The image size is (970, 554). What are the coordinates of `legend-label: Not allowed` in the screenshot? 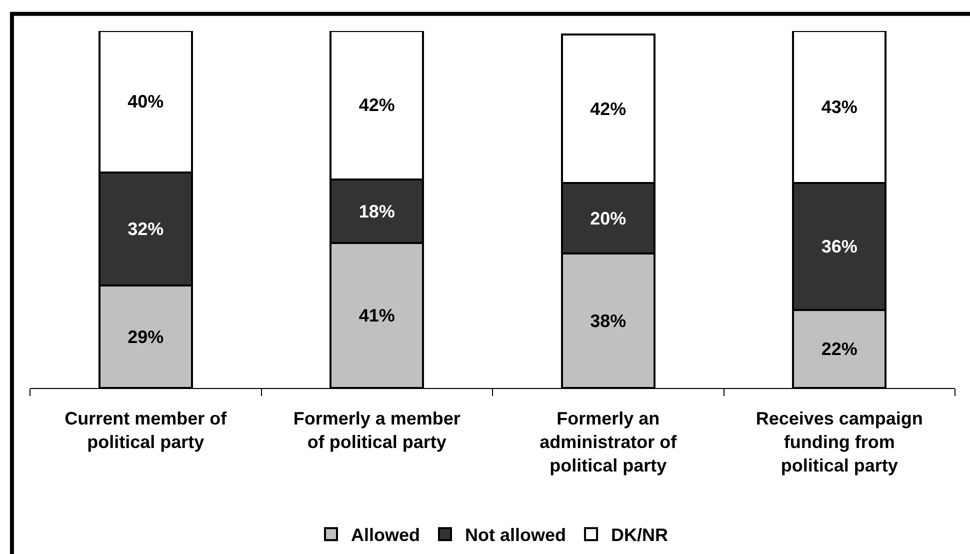 It's located at (515, 535).